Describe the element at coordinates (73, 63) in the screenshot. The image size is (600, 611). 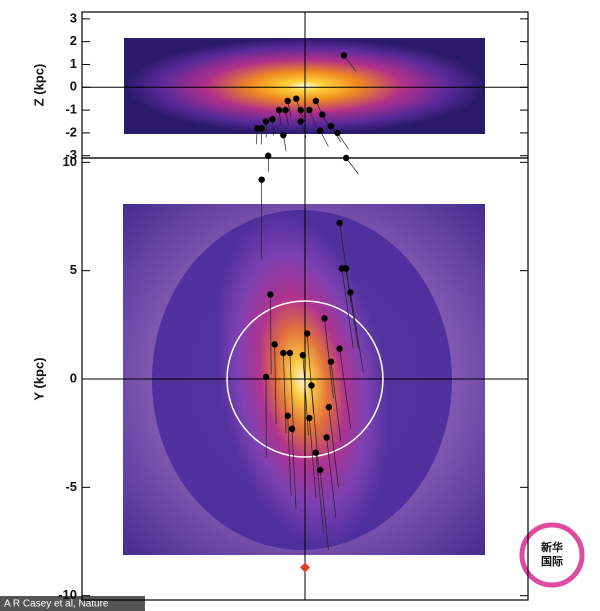
I see `y-tick-label: 1` at that location.